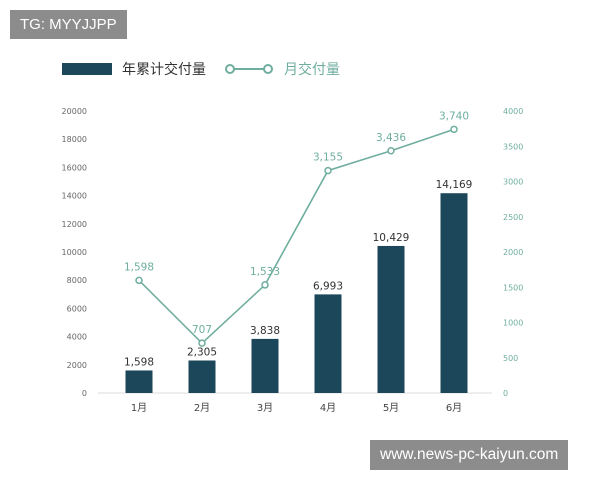 The image size is (600, 480). What do you see at coordinates (74, 139) in the screenshot?
I see `left-axis-tick-label: 18000` at bounding box center [74, 139].